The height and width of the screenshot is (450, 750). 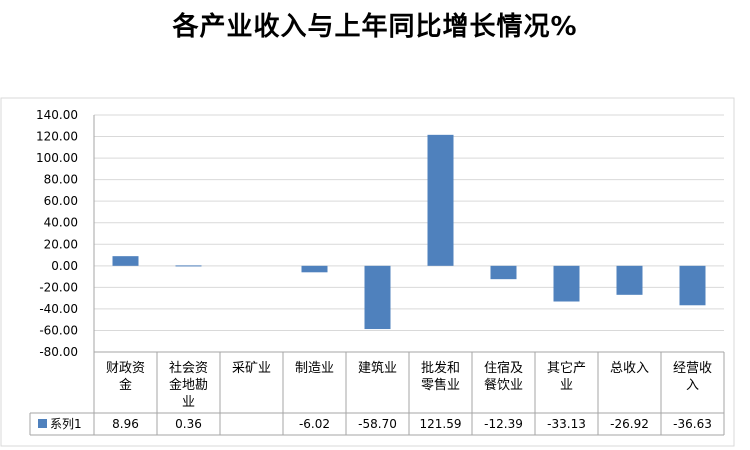 I want to click on category-label: 批发和, so click(x=440, y=368).